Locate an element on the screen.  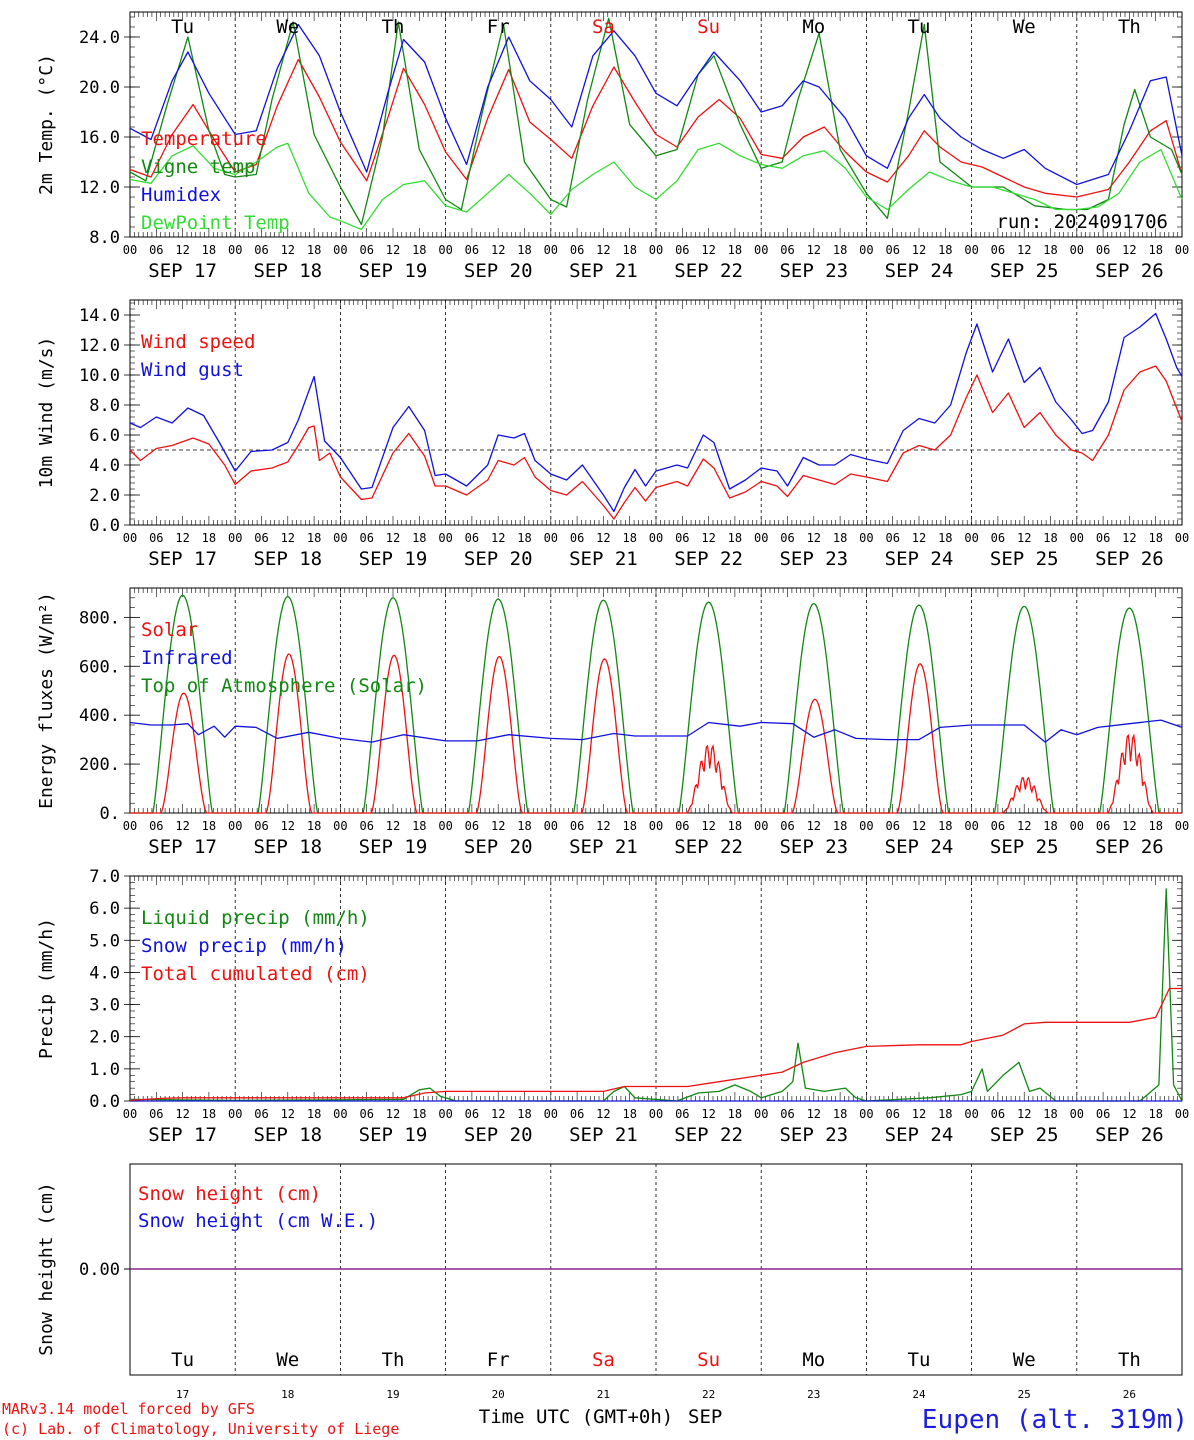
date-label: SEP 26 is located at coordinates (1129, 847).